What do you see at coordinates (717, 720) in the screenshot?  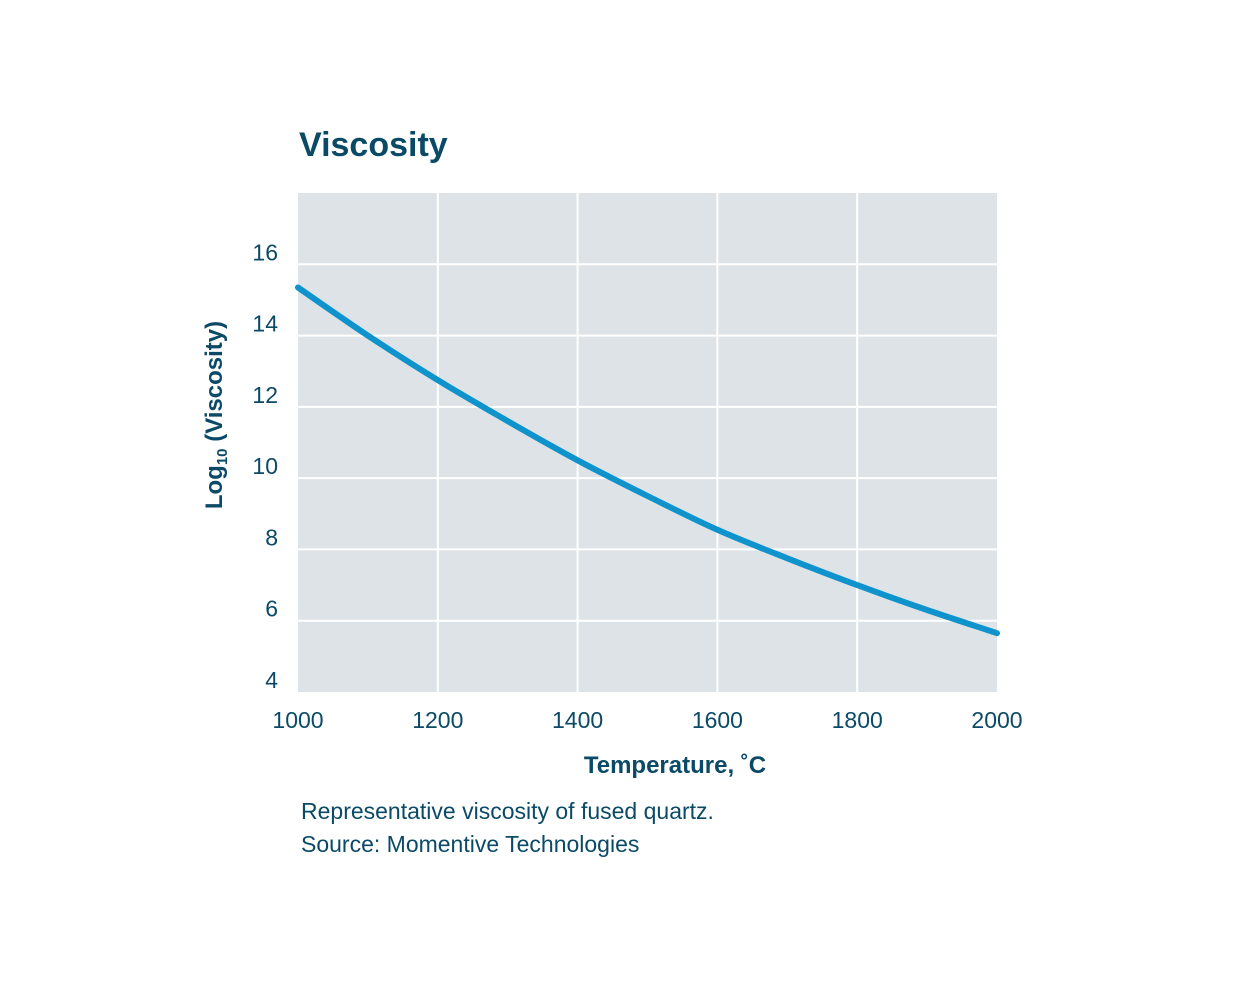 I see `x-tick-label: 1600` at bounding box center [717, 720].